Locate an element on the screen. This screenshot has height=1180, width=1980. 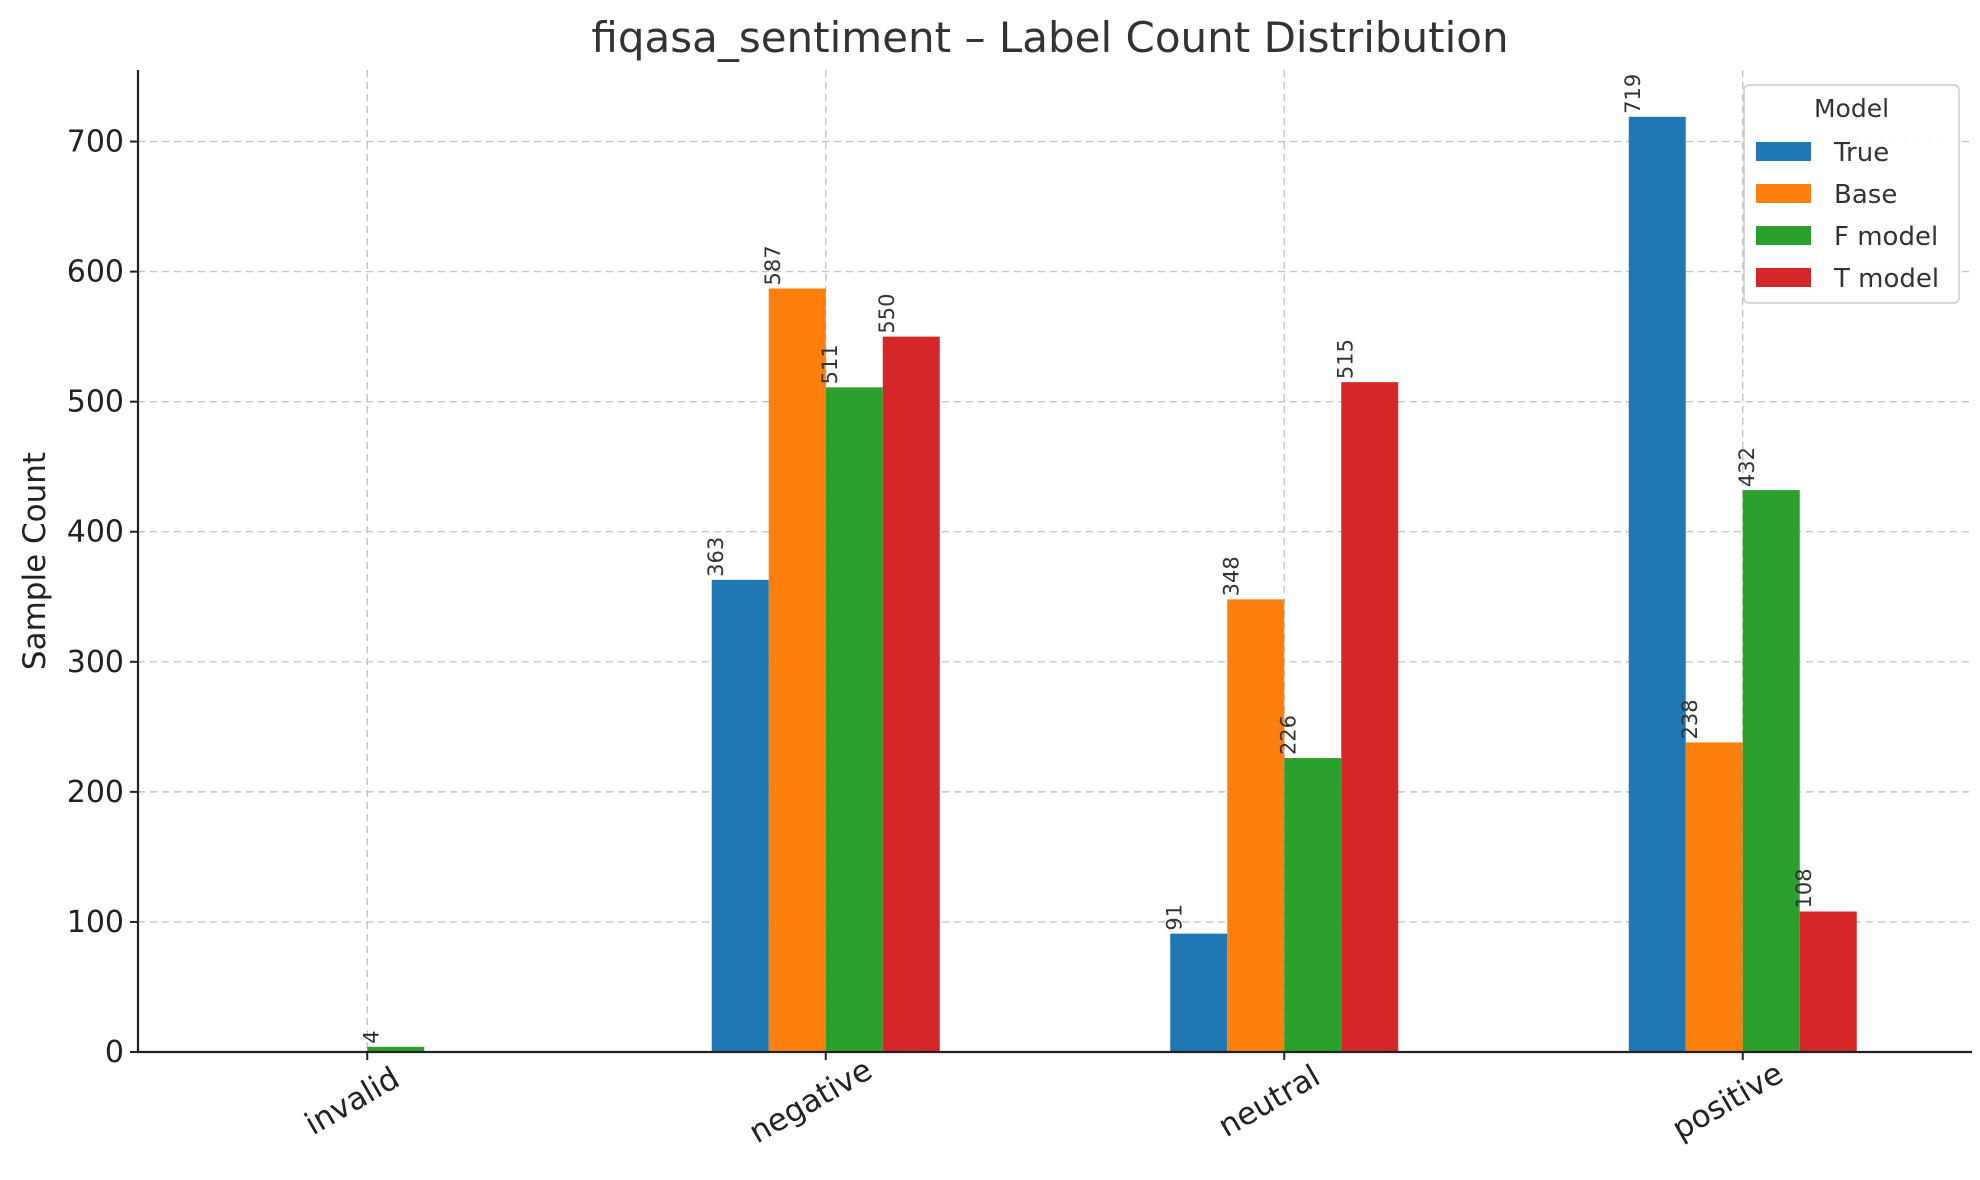
value-label: 719 is located at coordinates (1633, 94).